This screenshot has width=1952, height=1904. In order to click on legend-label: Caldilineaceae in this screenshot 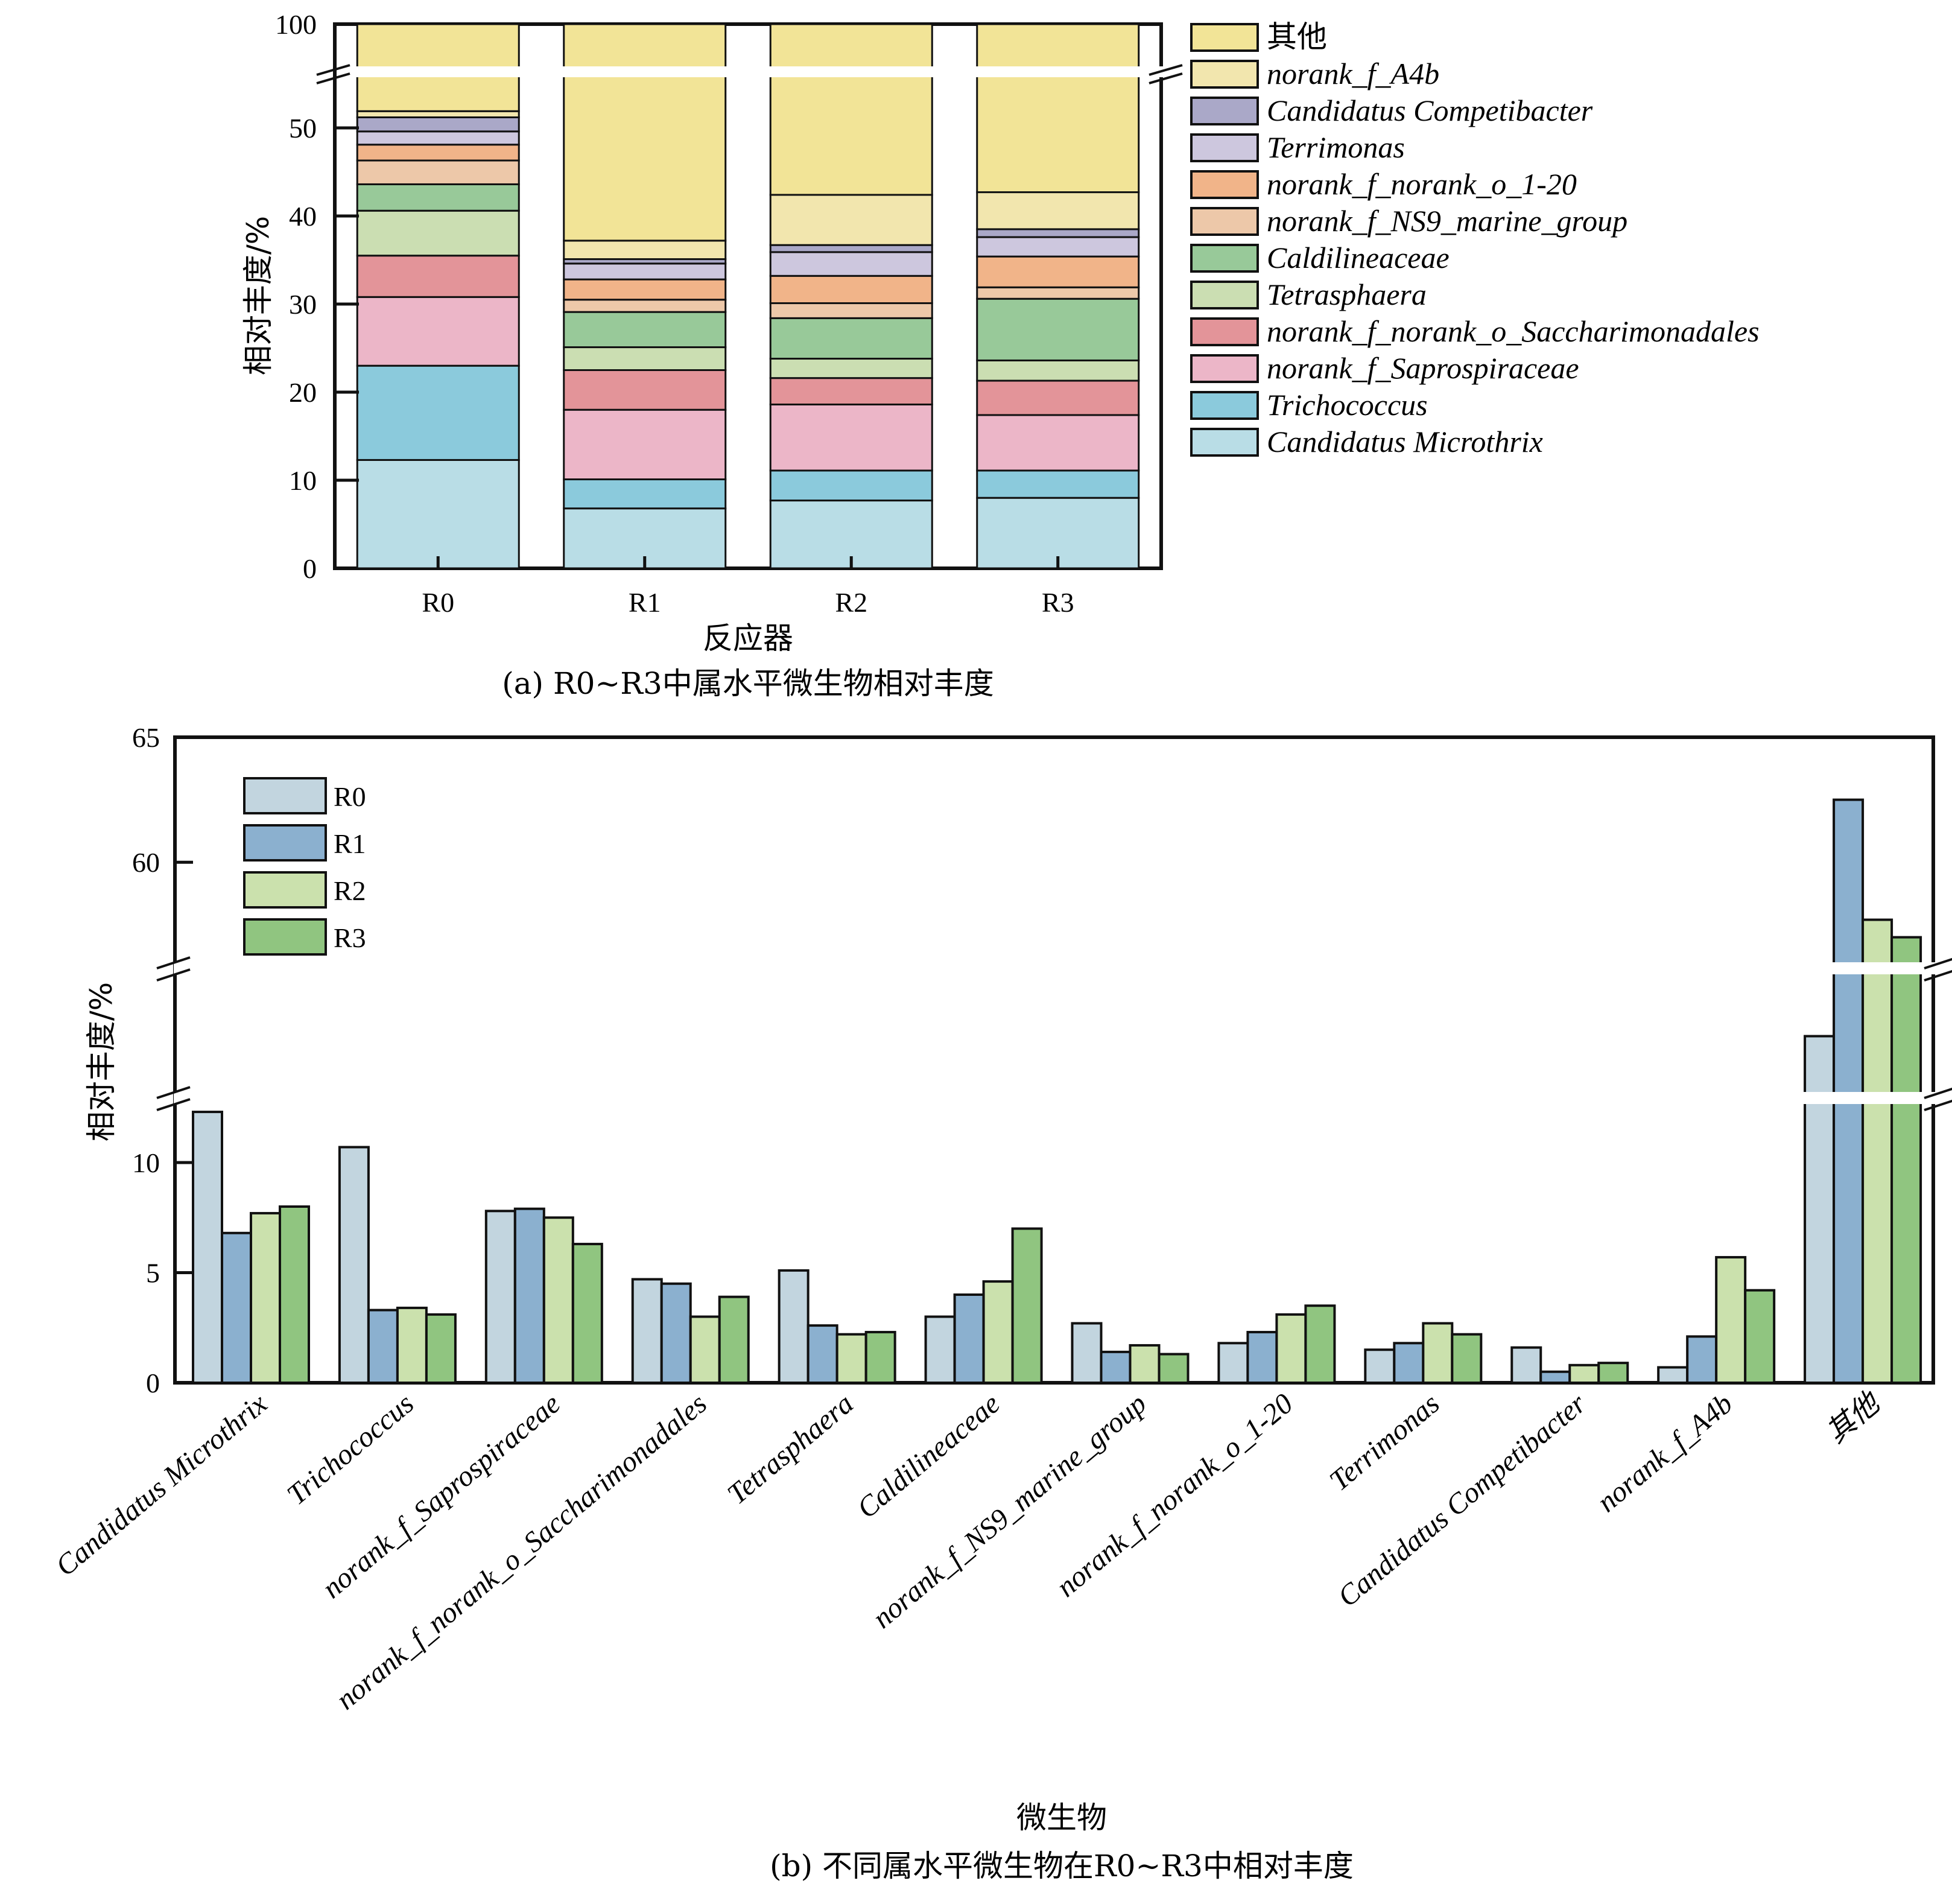, I will do `click(1358, 257)`.